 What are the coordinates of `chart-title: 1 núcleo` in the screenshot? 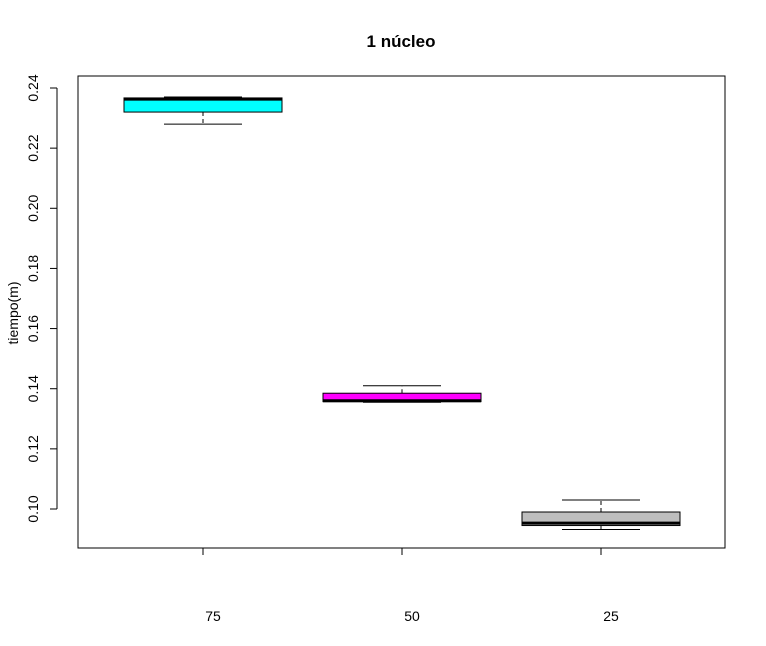 It's located at (401, 41).